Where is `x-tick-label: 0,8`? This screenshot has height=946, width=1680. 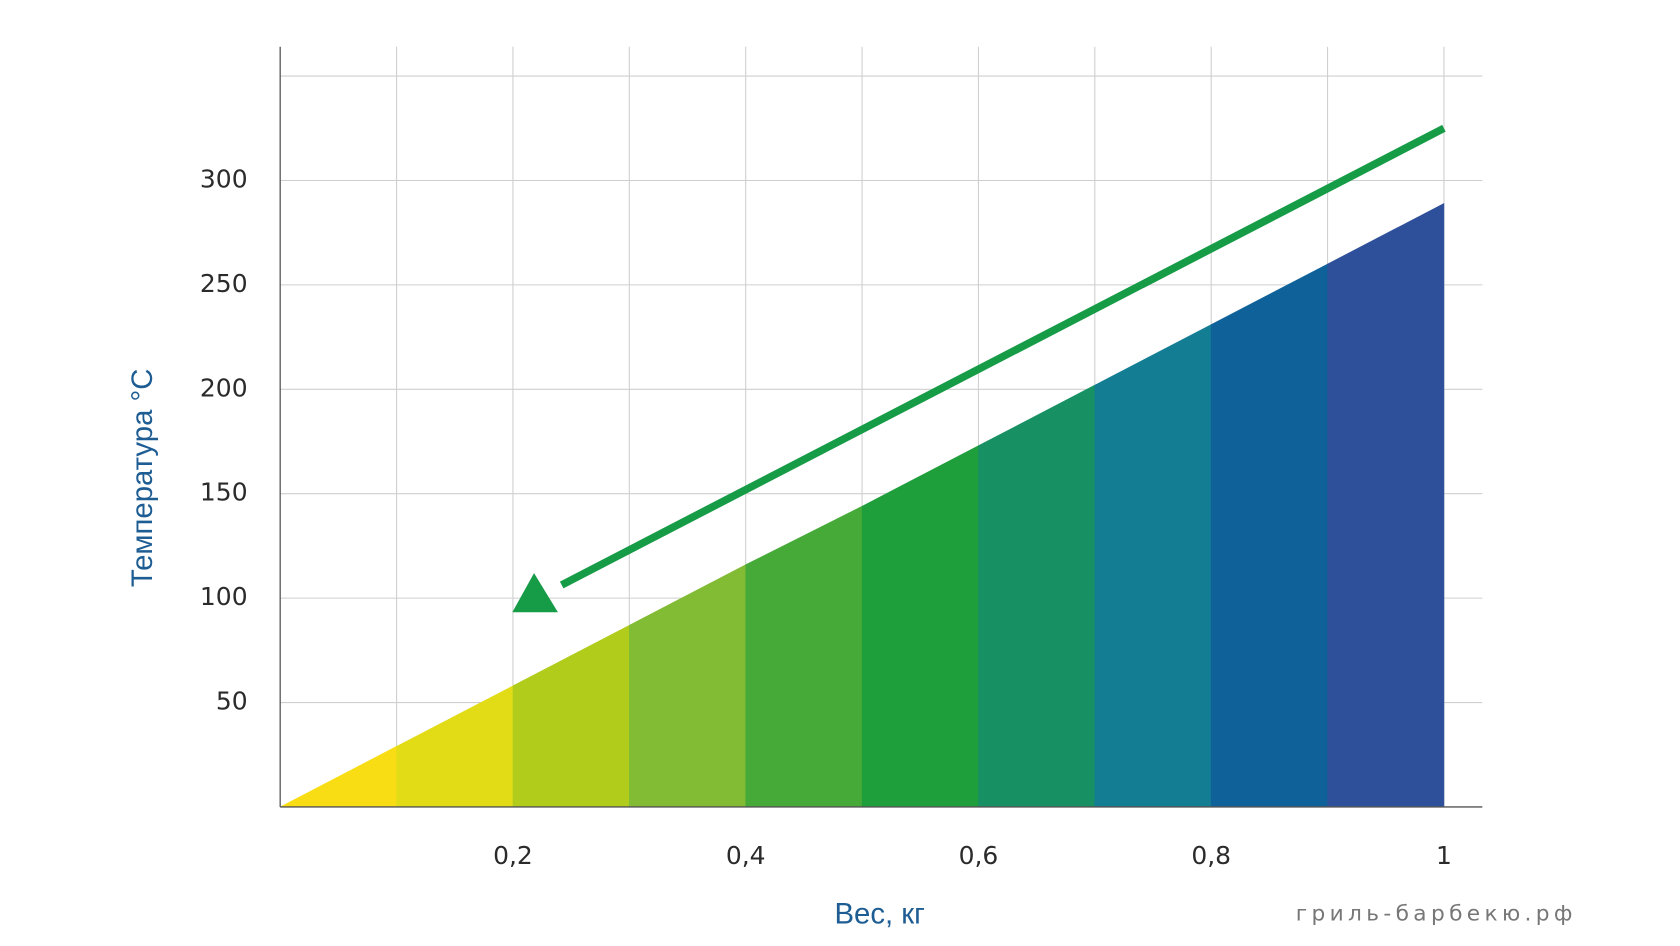
x-tick-label: 0,8 is located at coordinates (1211, 855).